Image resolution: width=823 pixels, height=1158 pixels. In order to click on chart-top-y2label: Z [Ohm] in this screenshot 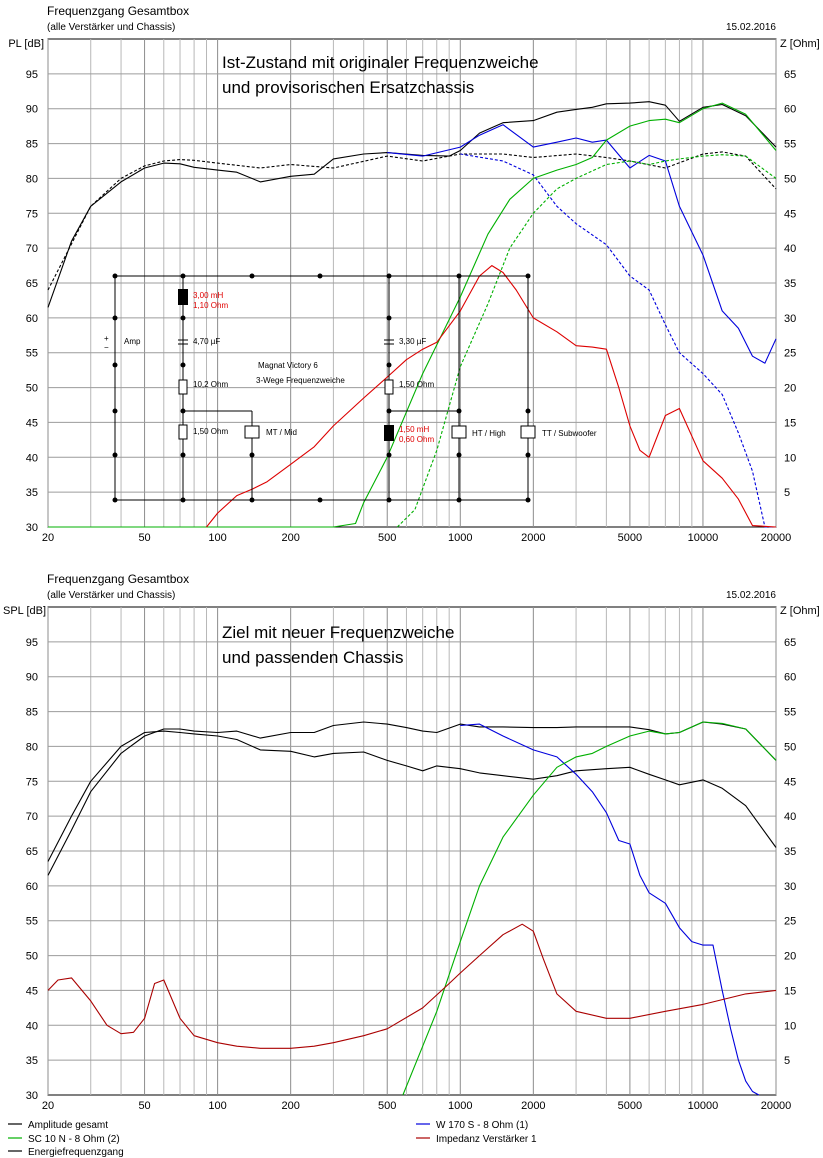, I will do `click(800, 44)`.